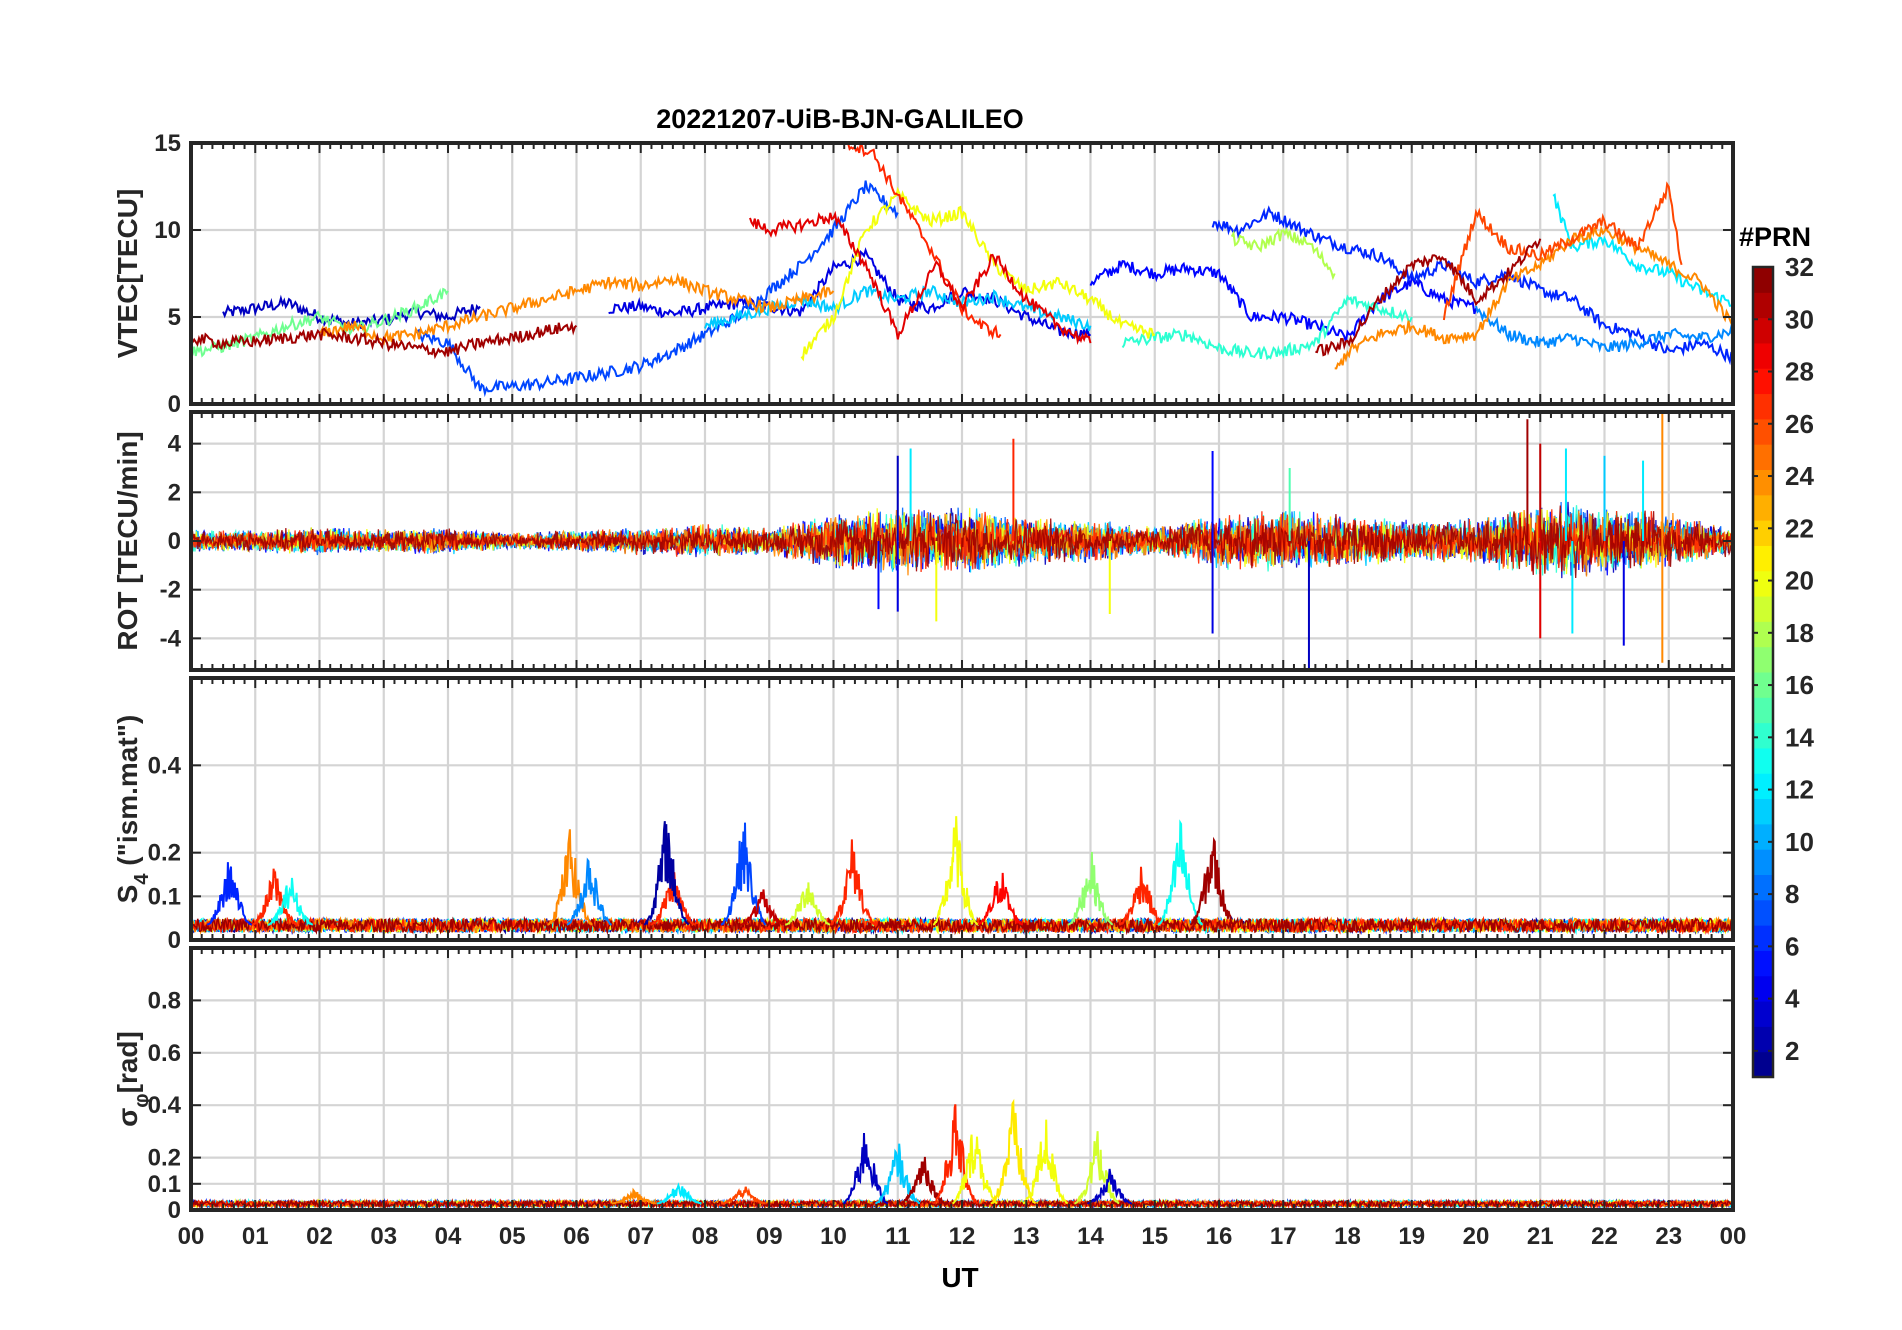  What do you see at coordinates (1799, 685) in the screenshot?
I see `colorbar-tick-label: 16` at bounding box center [1799, 685].